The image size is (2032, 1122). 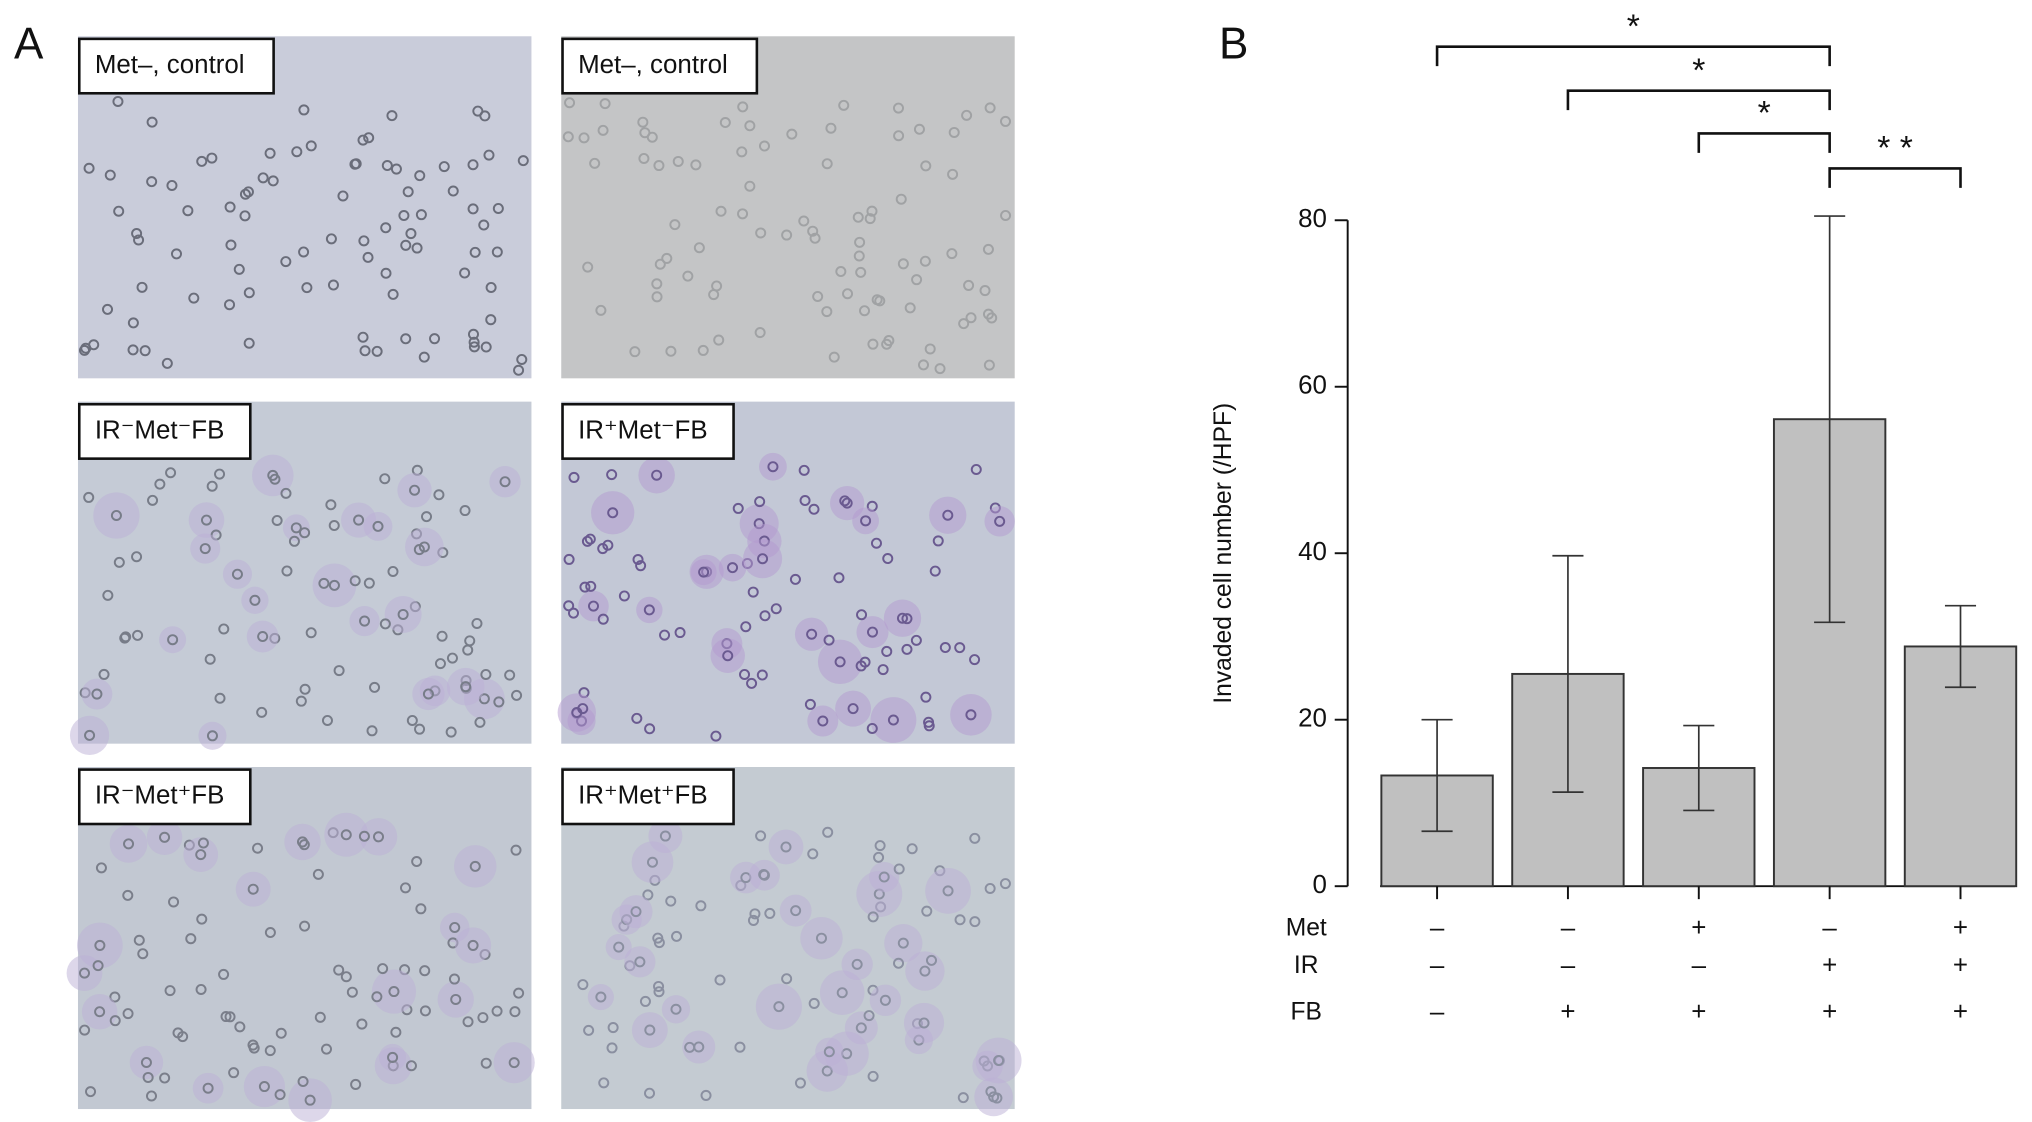 What do you see at coordinates (1320, 885) in the screenshot?
I see `y-tick-label: 0` at bounding box center [1320, 885].